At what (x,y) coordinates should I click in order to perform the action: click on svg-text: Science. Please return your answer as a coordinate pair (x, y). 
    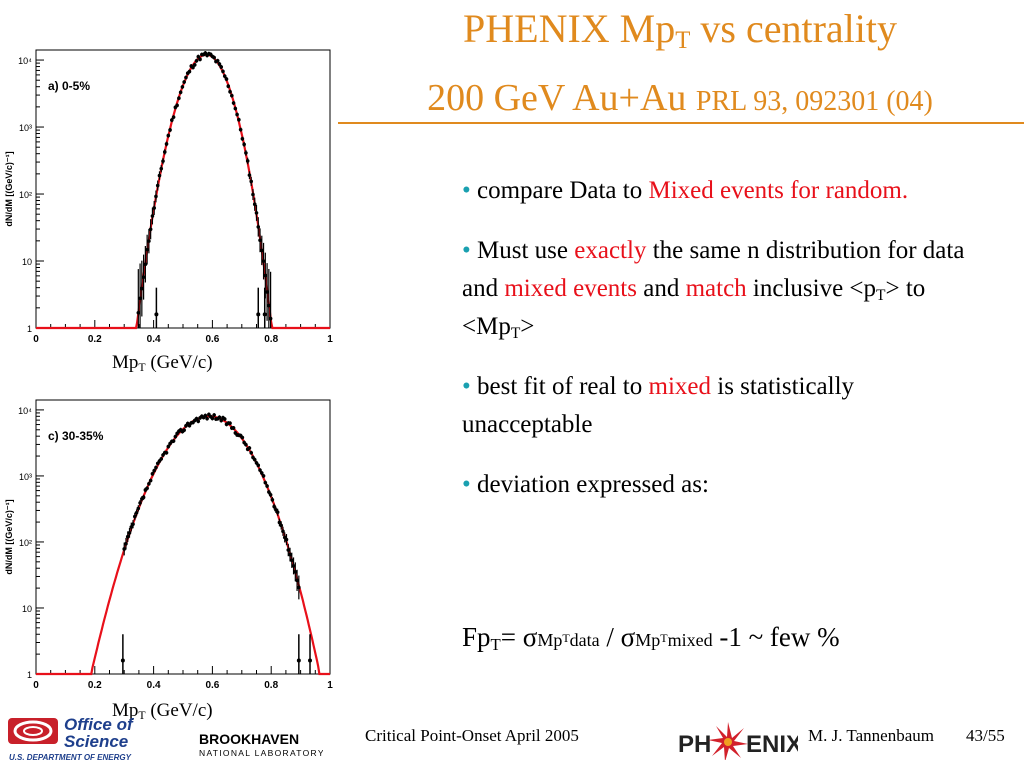
    Looking at the image, I should click on (96, 741).